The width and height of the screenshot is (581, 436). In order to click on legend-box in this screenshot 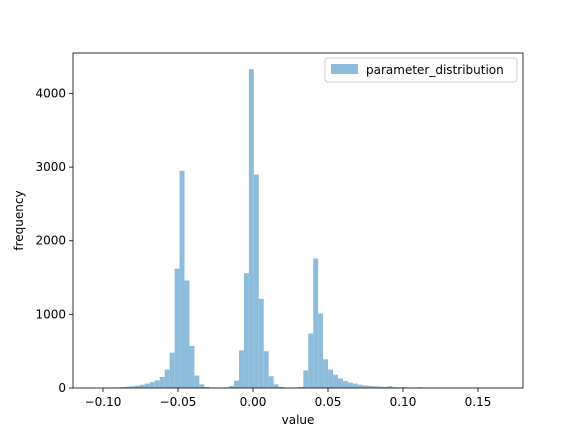, I will do `click(421, 70)`.